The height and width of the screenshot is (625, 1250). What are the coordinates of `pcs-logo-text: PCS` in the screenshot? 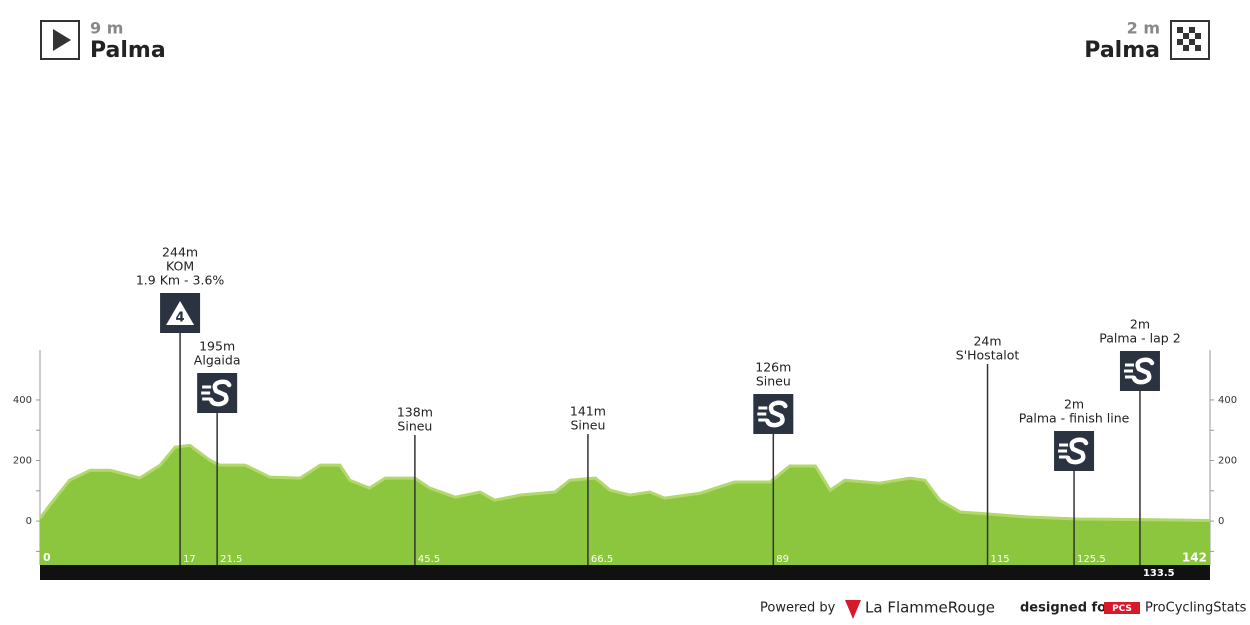 It's located at (1122, 609).